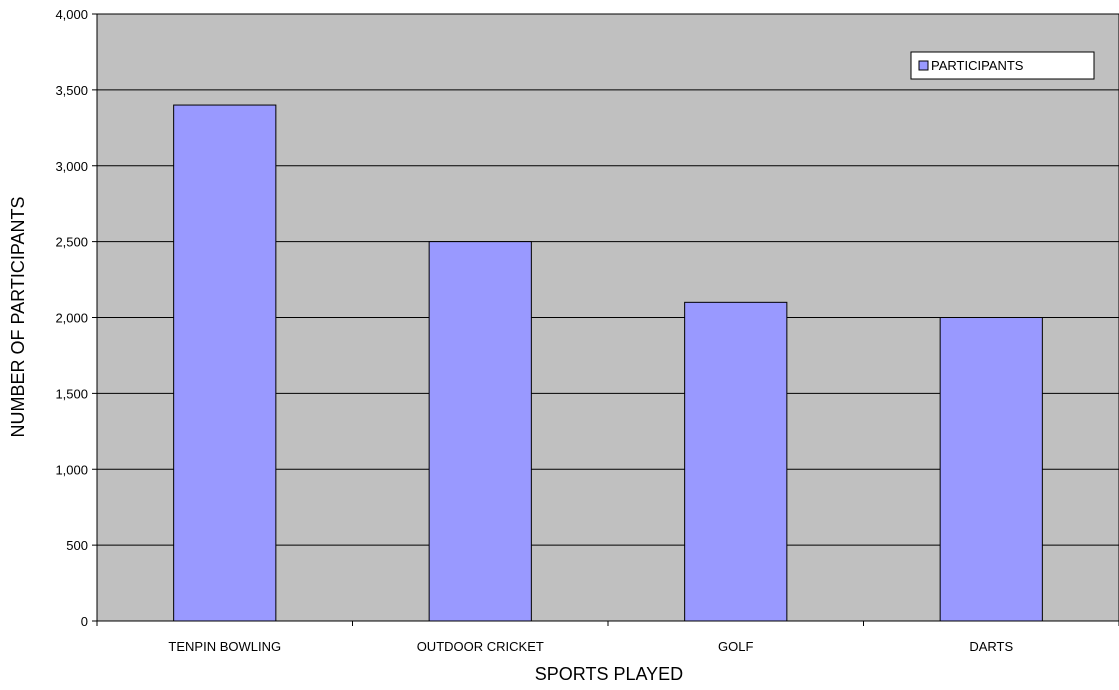 This screenshot has width=1119, height=690. Describe the element at coordinates (77, 545) in the screenshot. I see `y-tick-label: 500` at that location.